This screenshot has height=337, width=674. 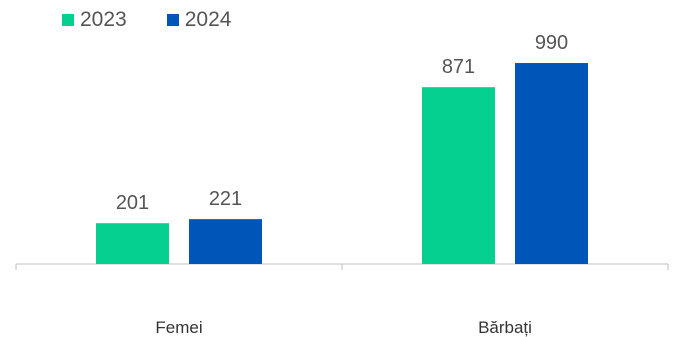 I want to click on data-label-2024-1: 990, so click(x=551, y=43).